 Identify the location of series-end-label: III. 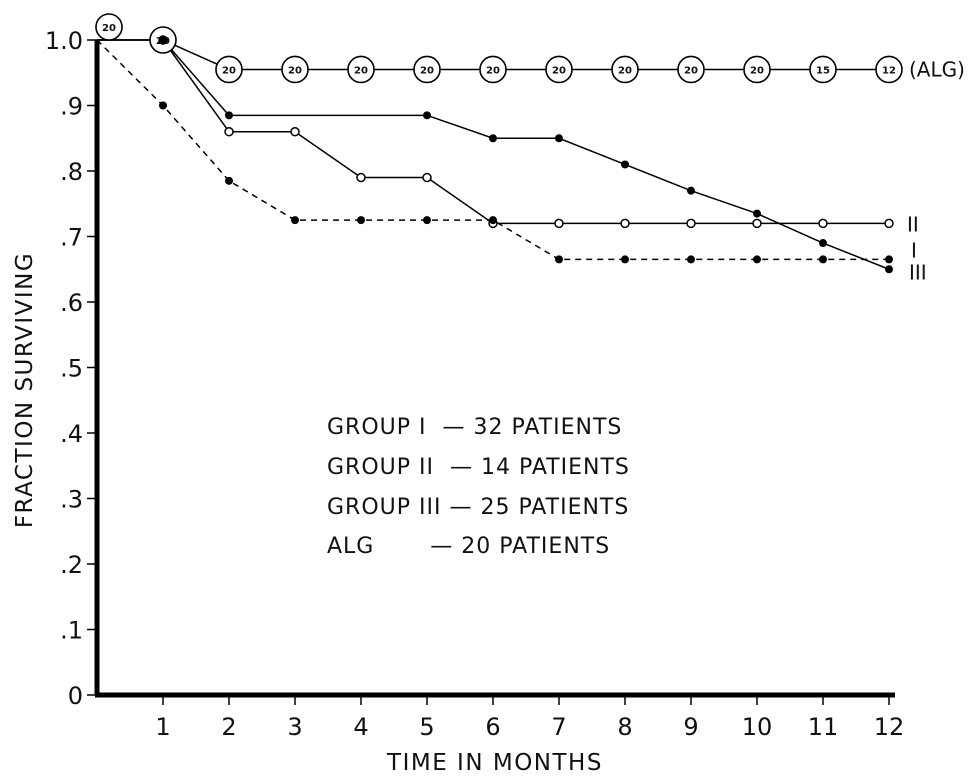
(918, 272).